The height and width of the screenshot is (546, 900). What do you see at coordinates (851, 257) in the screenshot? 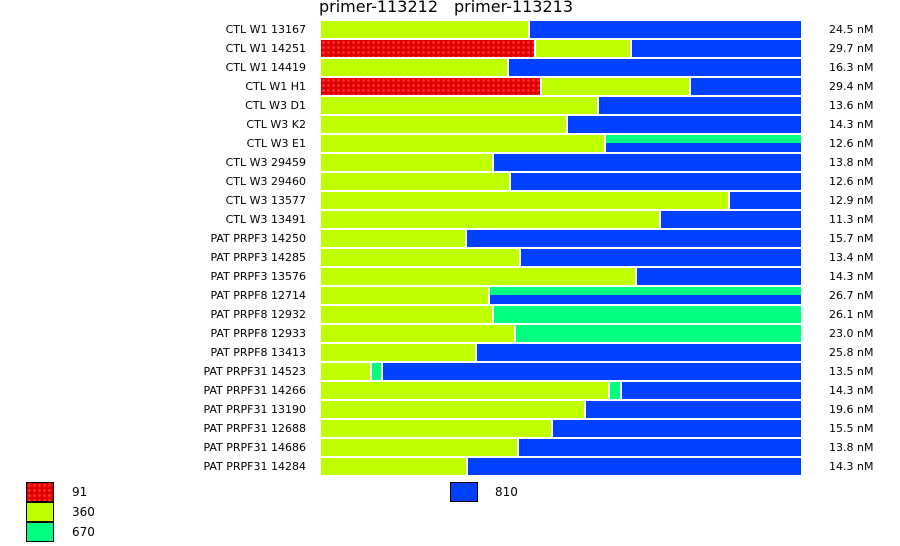
I see `row-value: 13.4 nM` at bounding box center [851, 257].